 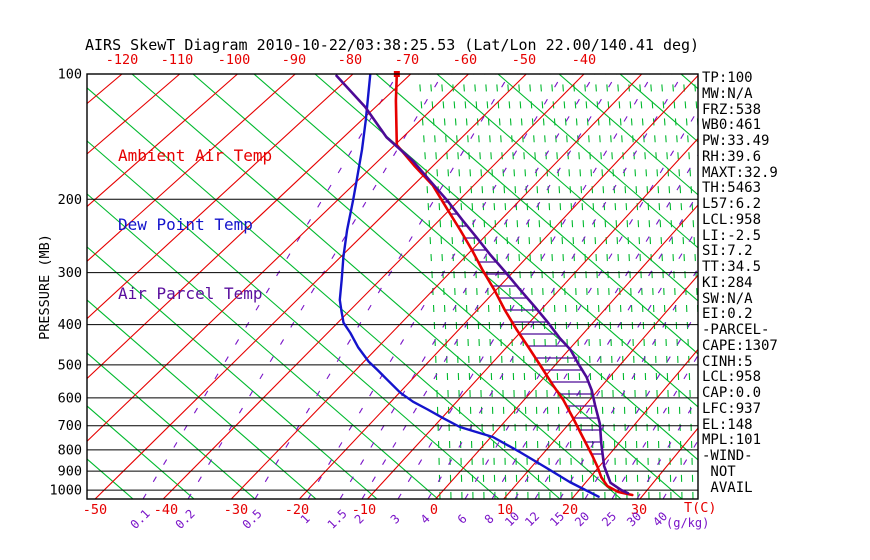 I want to click on top-temp-tick: -90, so click(x=294, y=60).